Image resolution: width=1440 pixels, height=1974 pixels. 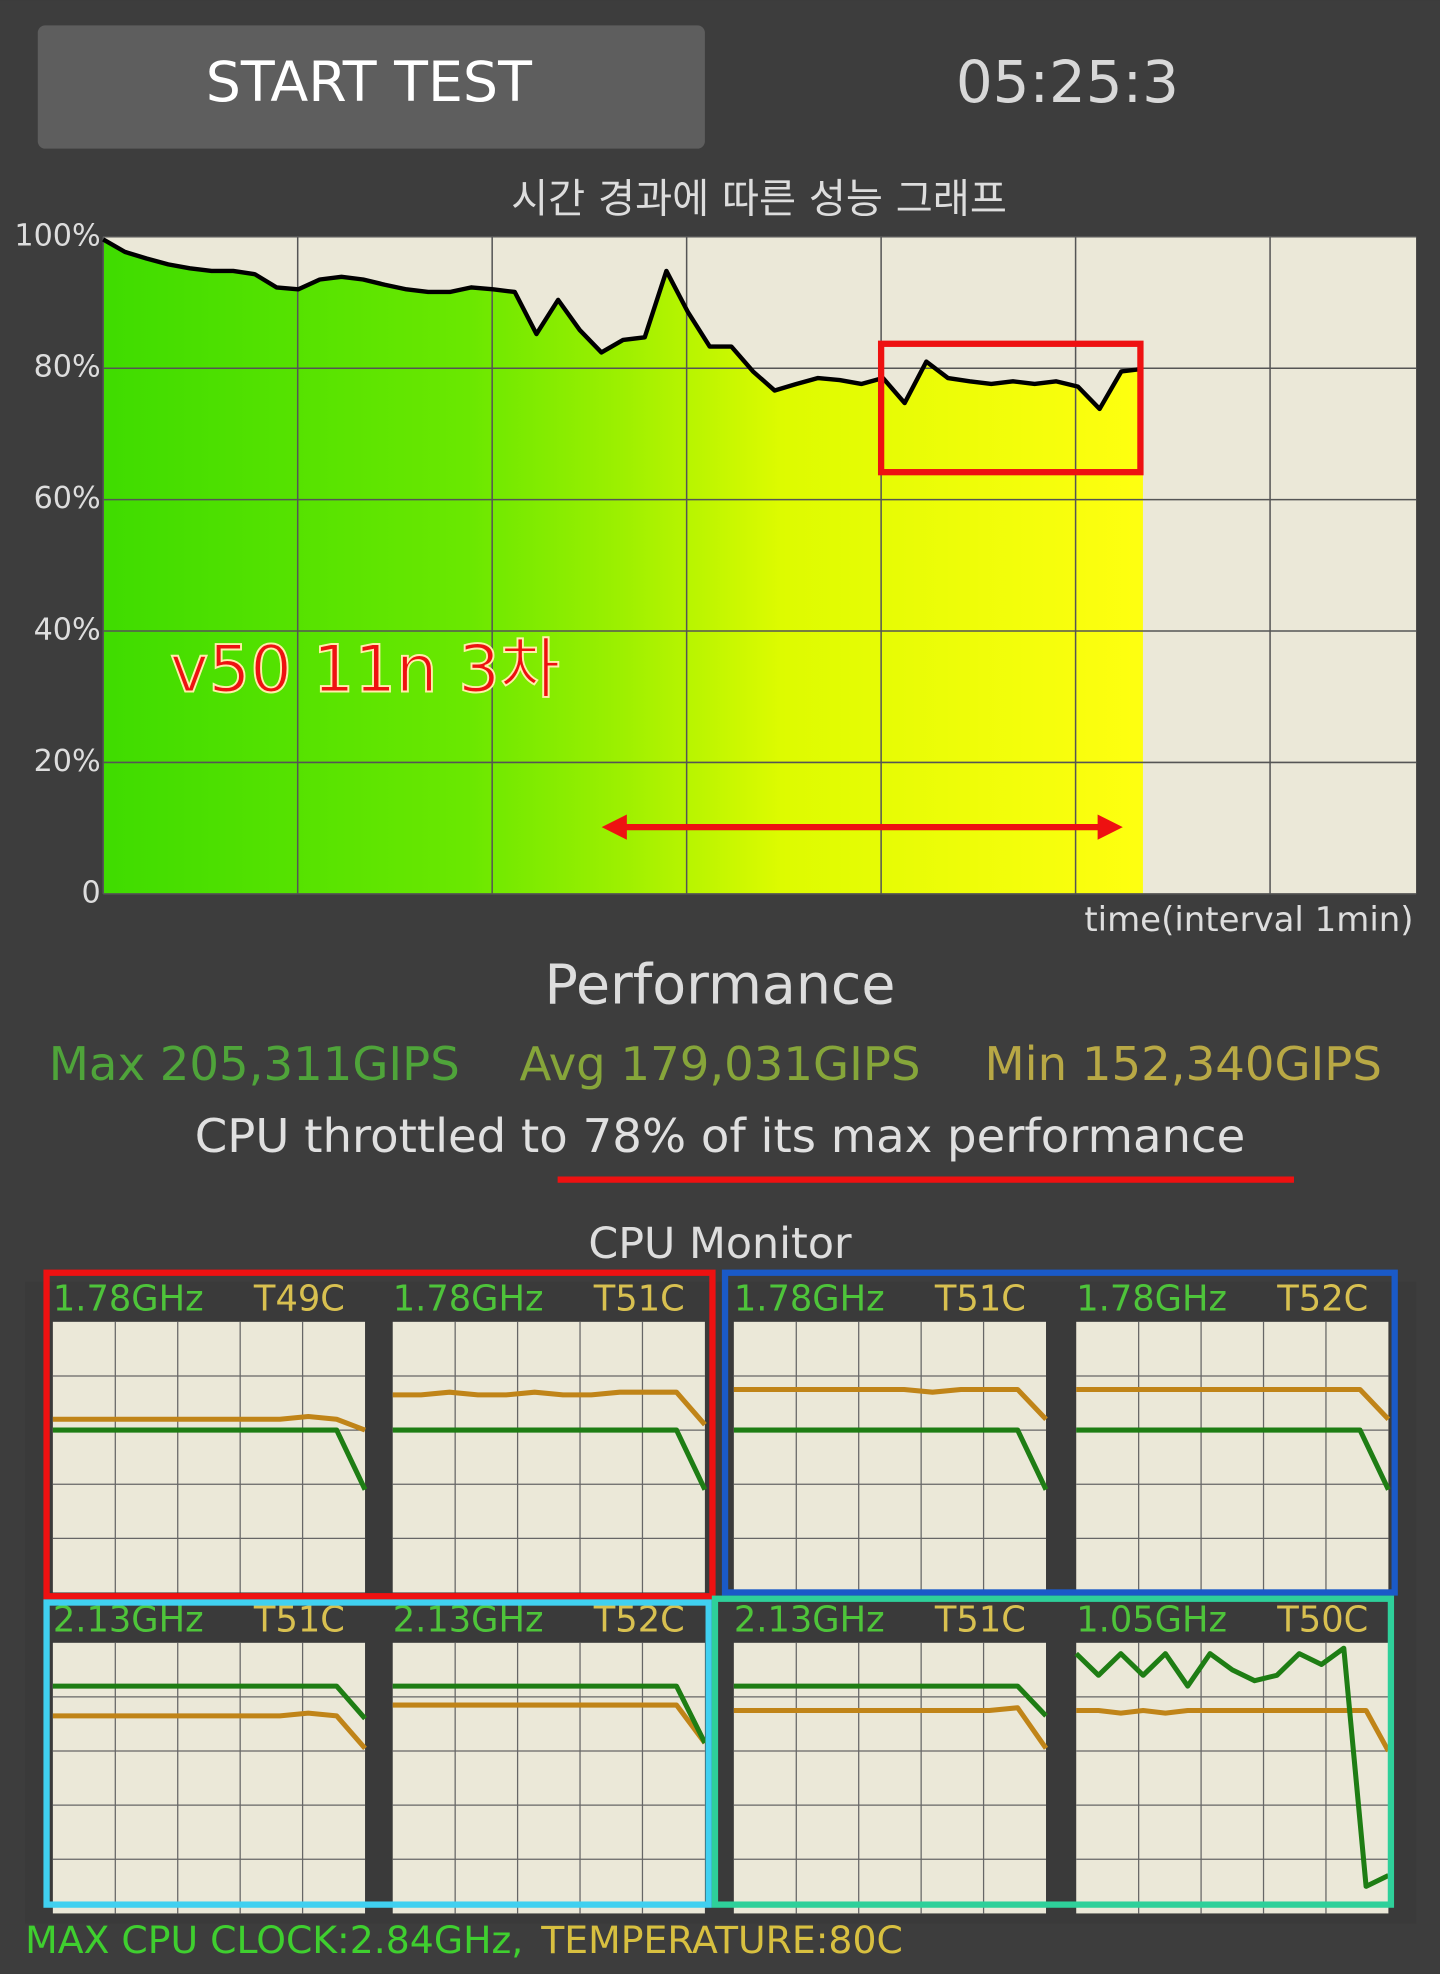 What do you see at coordinates (67, 367) in the screenshot?
I see `y-tick-label: 80%` at bounding box center [67, 367].